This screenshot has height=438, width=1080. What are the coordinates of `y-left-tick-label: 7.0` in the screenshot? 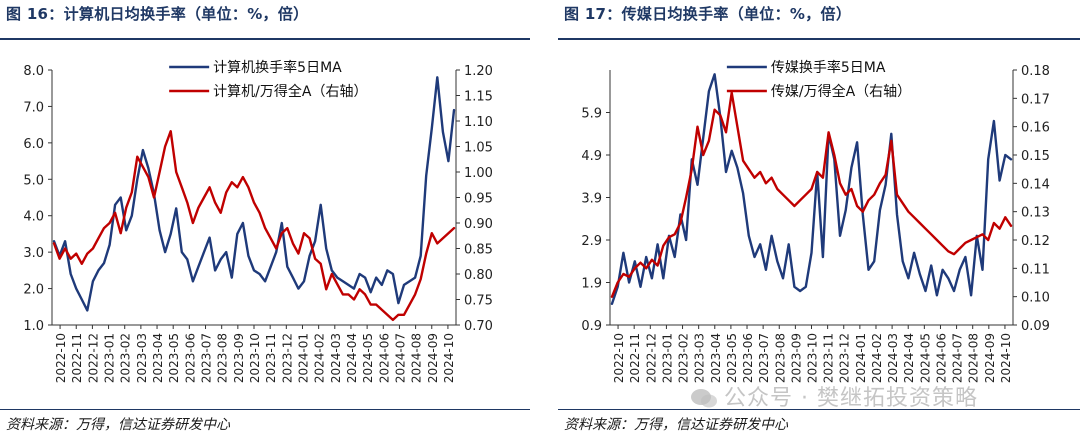 It's located at (33, 107).